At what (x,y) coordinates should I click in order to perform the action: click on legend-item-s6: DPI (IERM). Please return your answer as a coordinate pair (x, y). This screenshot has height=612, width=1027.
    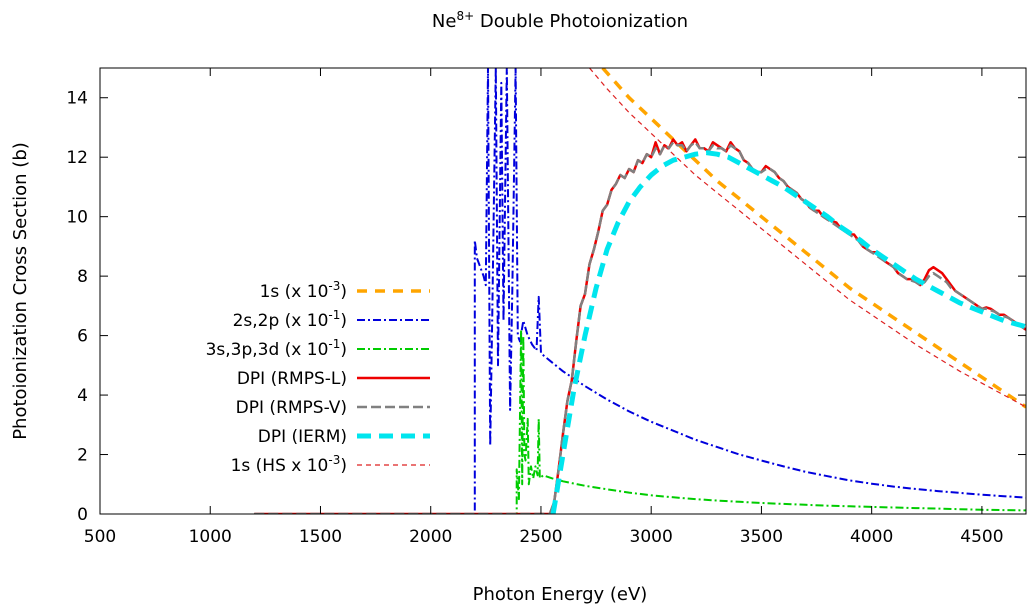
    Looking at the image, I should click on (344, 437).